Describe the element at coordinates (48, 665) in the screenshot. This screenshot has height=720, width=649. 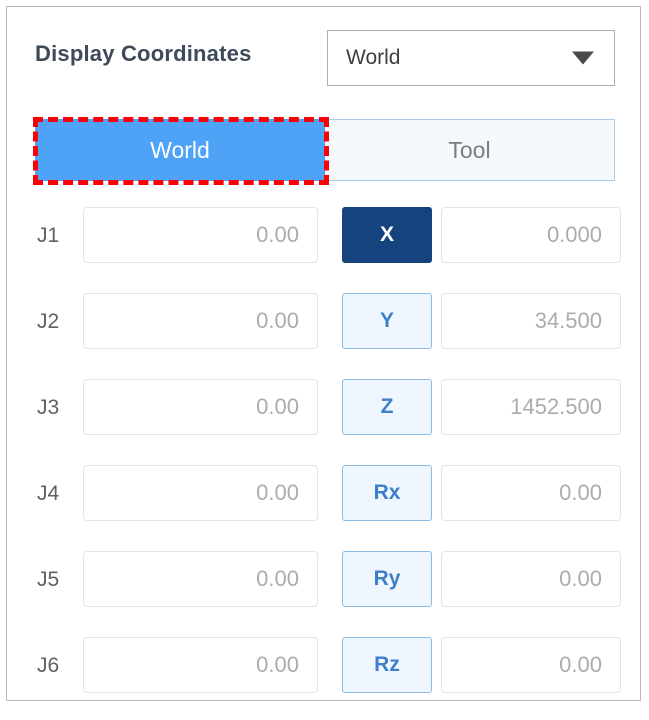
I see `joint-label-j6: J6` at that location.